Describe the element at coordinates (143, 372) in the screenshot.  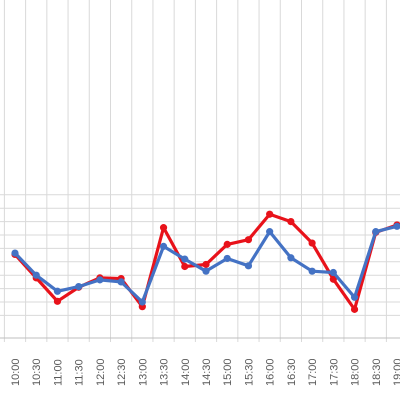
I see `x-tick-label-6: 13:00` at that location.